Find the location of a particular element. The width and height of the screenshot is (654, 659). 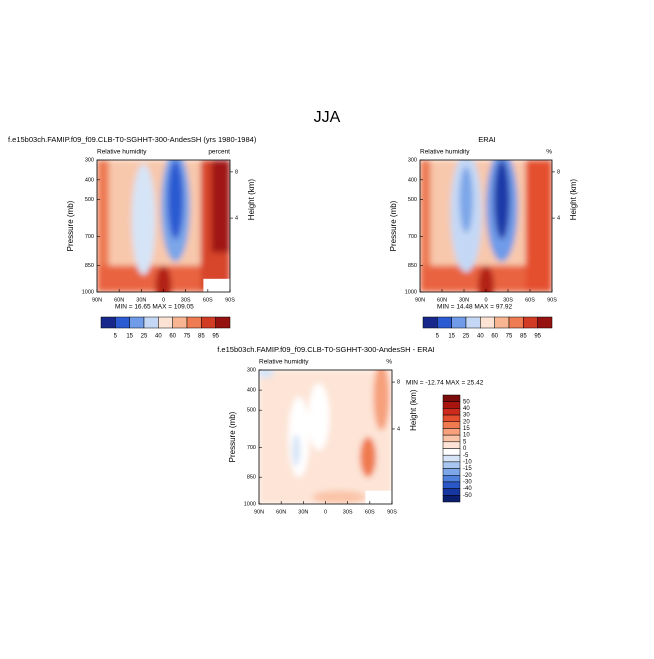

colorbar-label: -50 is located at coordinates (467, 496).